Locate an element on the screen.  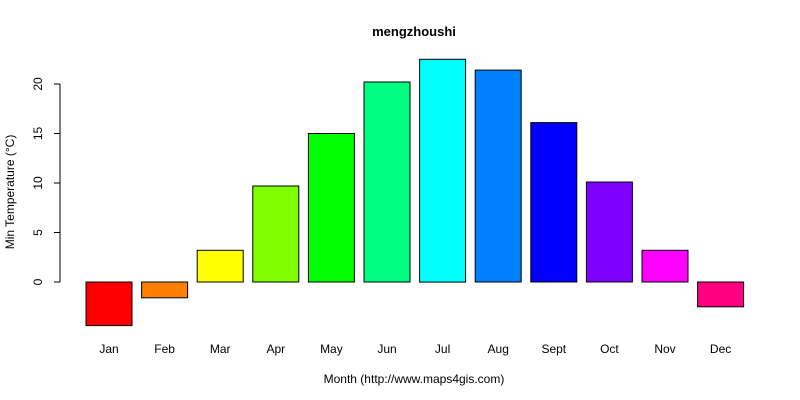
y-tick-label: 15 is located at coordinates (38, 134).